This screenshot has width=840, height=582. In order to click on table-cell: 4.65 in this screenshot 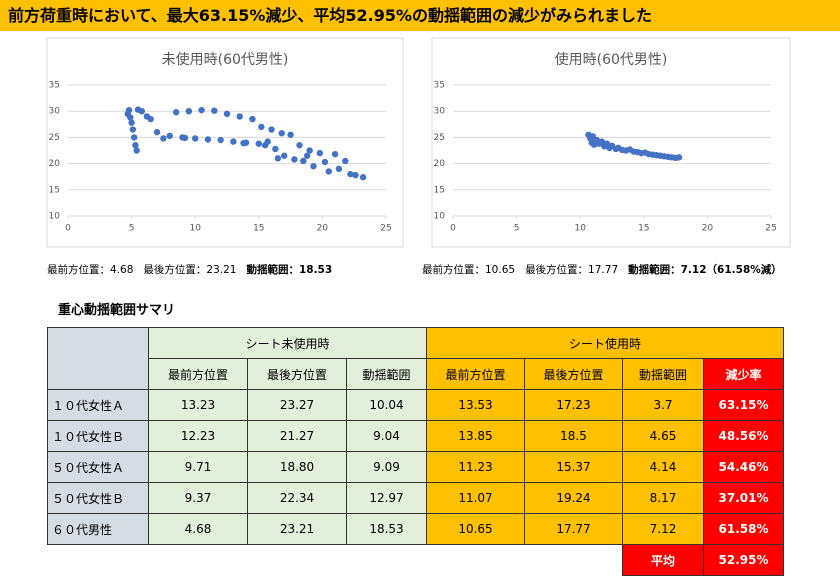, I will do `click(663, 436)`.